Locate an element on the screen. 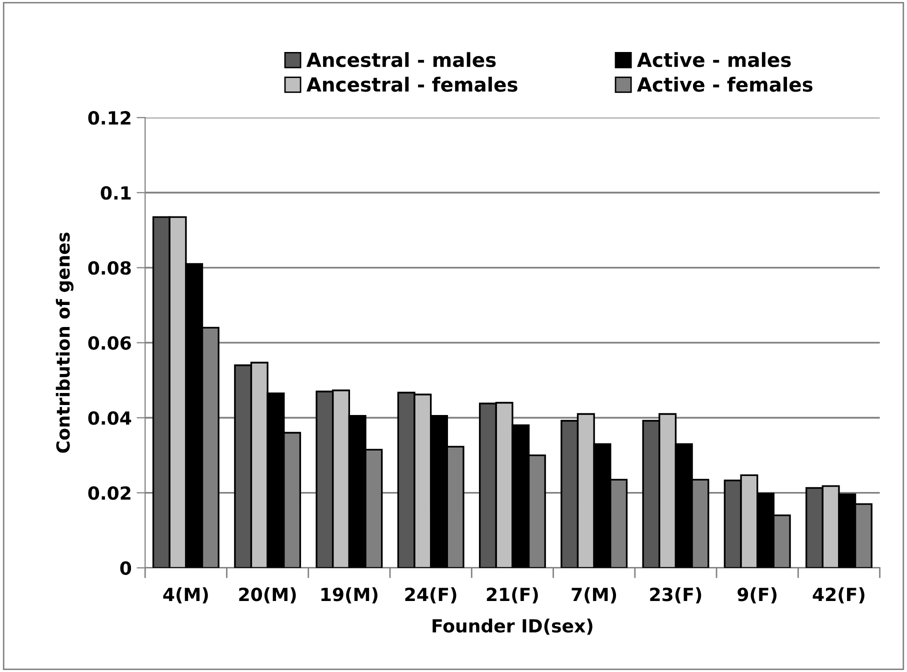  y-tick-label: 0.1 is located at coordinates (115, 193).